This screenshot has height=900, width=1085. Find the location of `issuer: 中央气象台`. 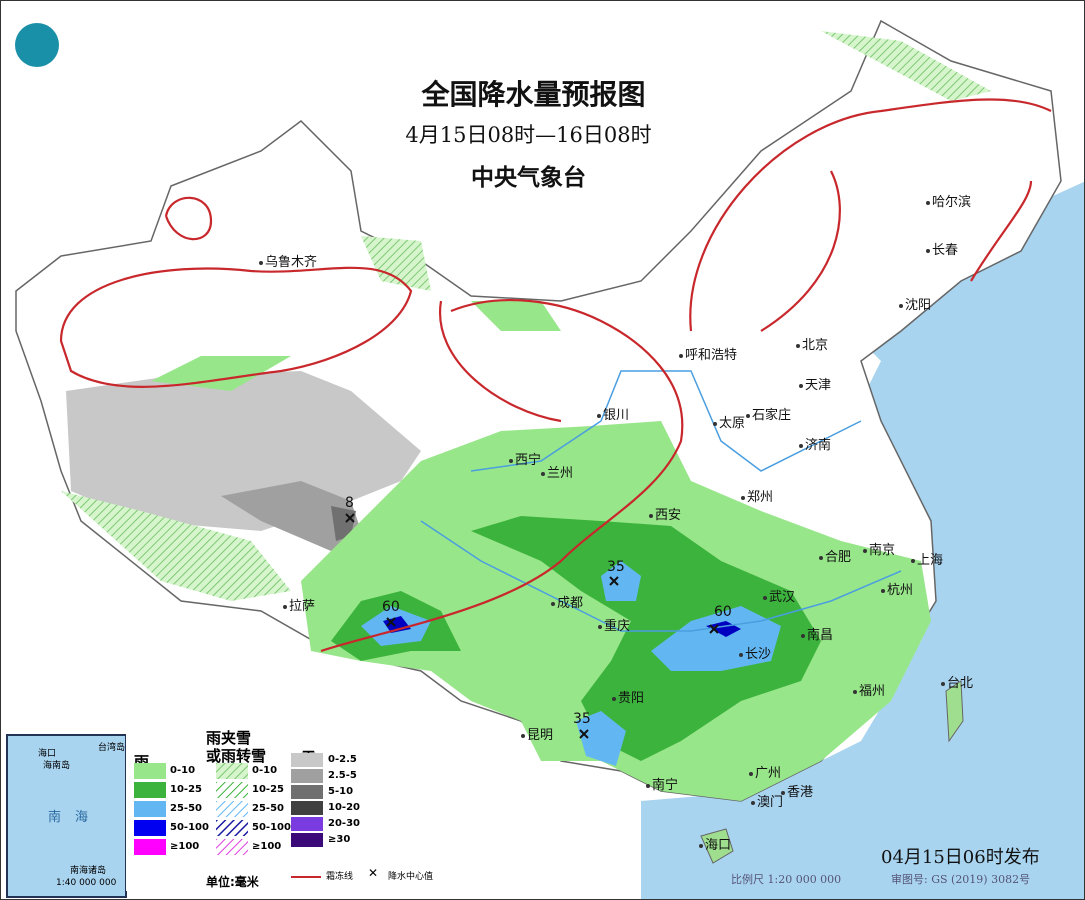

issuer: 中央气象台 is located at coordinates (528, 178).